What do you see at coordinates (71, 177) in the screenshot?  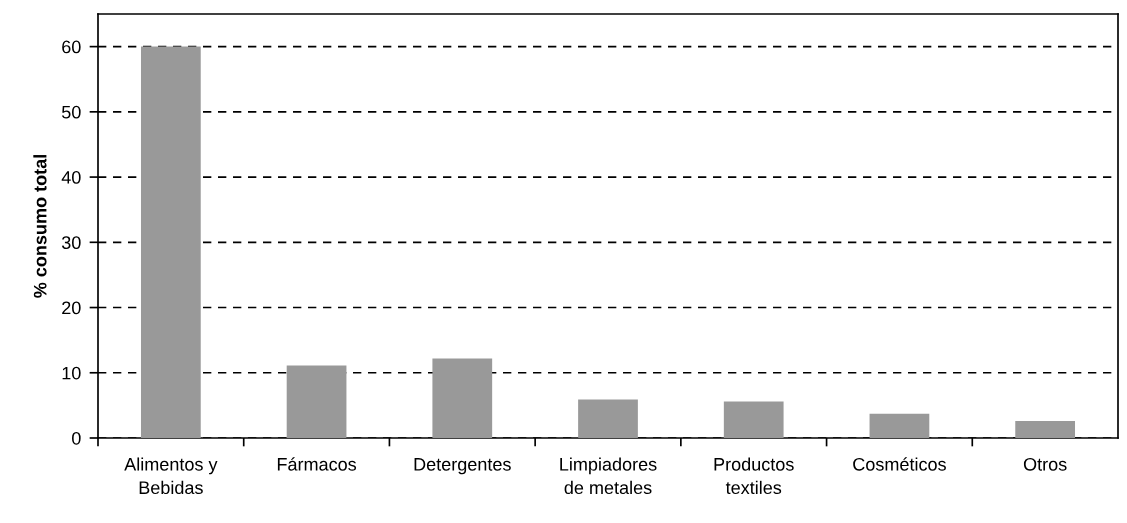 I see `y-tick-label: 40` at bounding box center [71, 177].